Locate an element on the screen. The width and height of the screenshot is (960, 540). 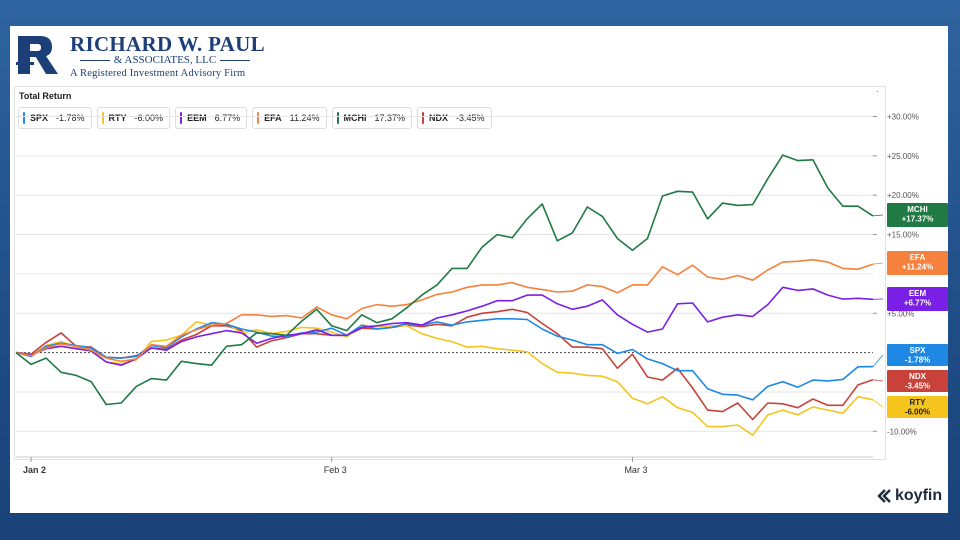
legend-item-efa: EFA 11.24% is located at coordinates (289, 118).